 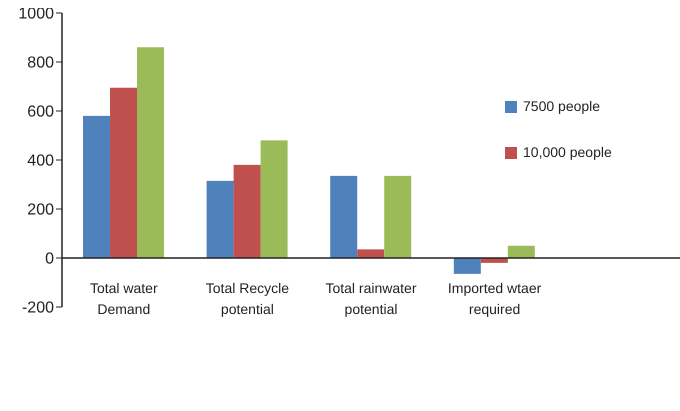 What do you see at coordinates (248, 298) in the screenshot?
I see `x-tick-label: Total Recycle potential` at bounding box center [248, 298].